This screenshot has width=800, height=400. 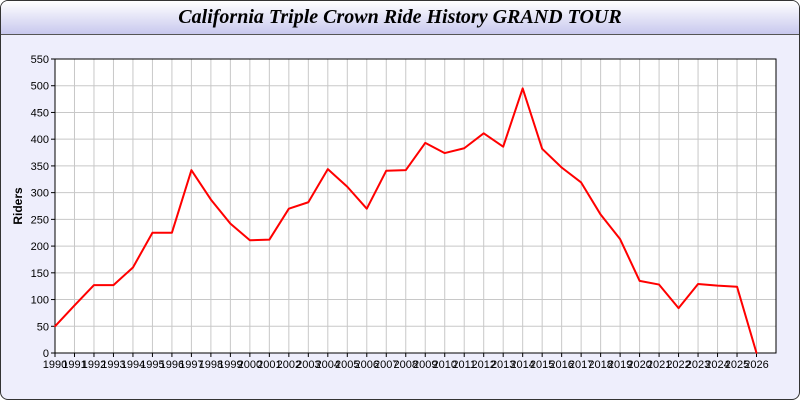 I want to click on y-tick-label: 400, so click(x=40, y=140).